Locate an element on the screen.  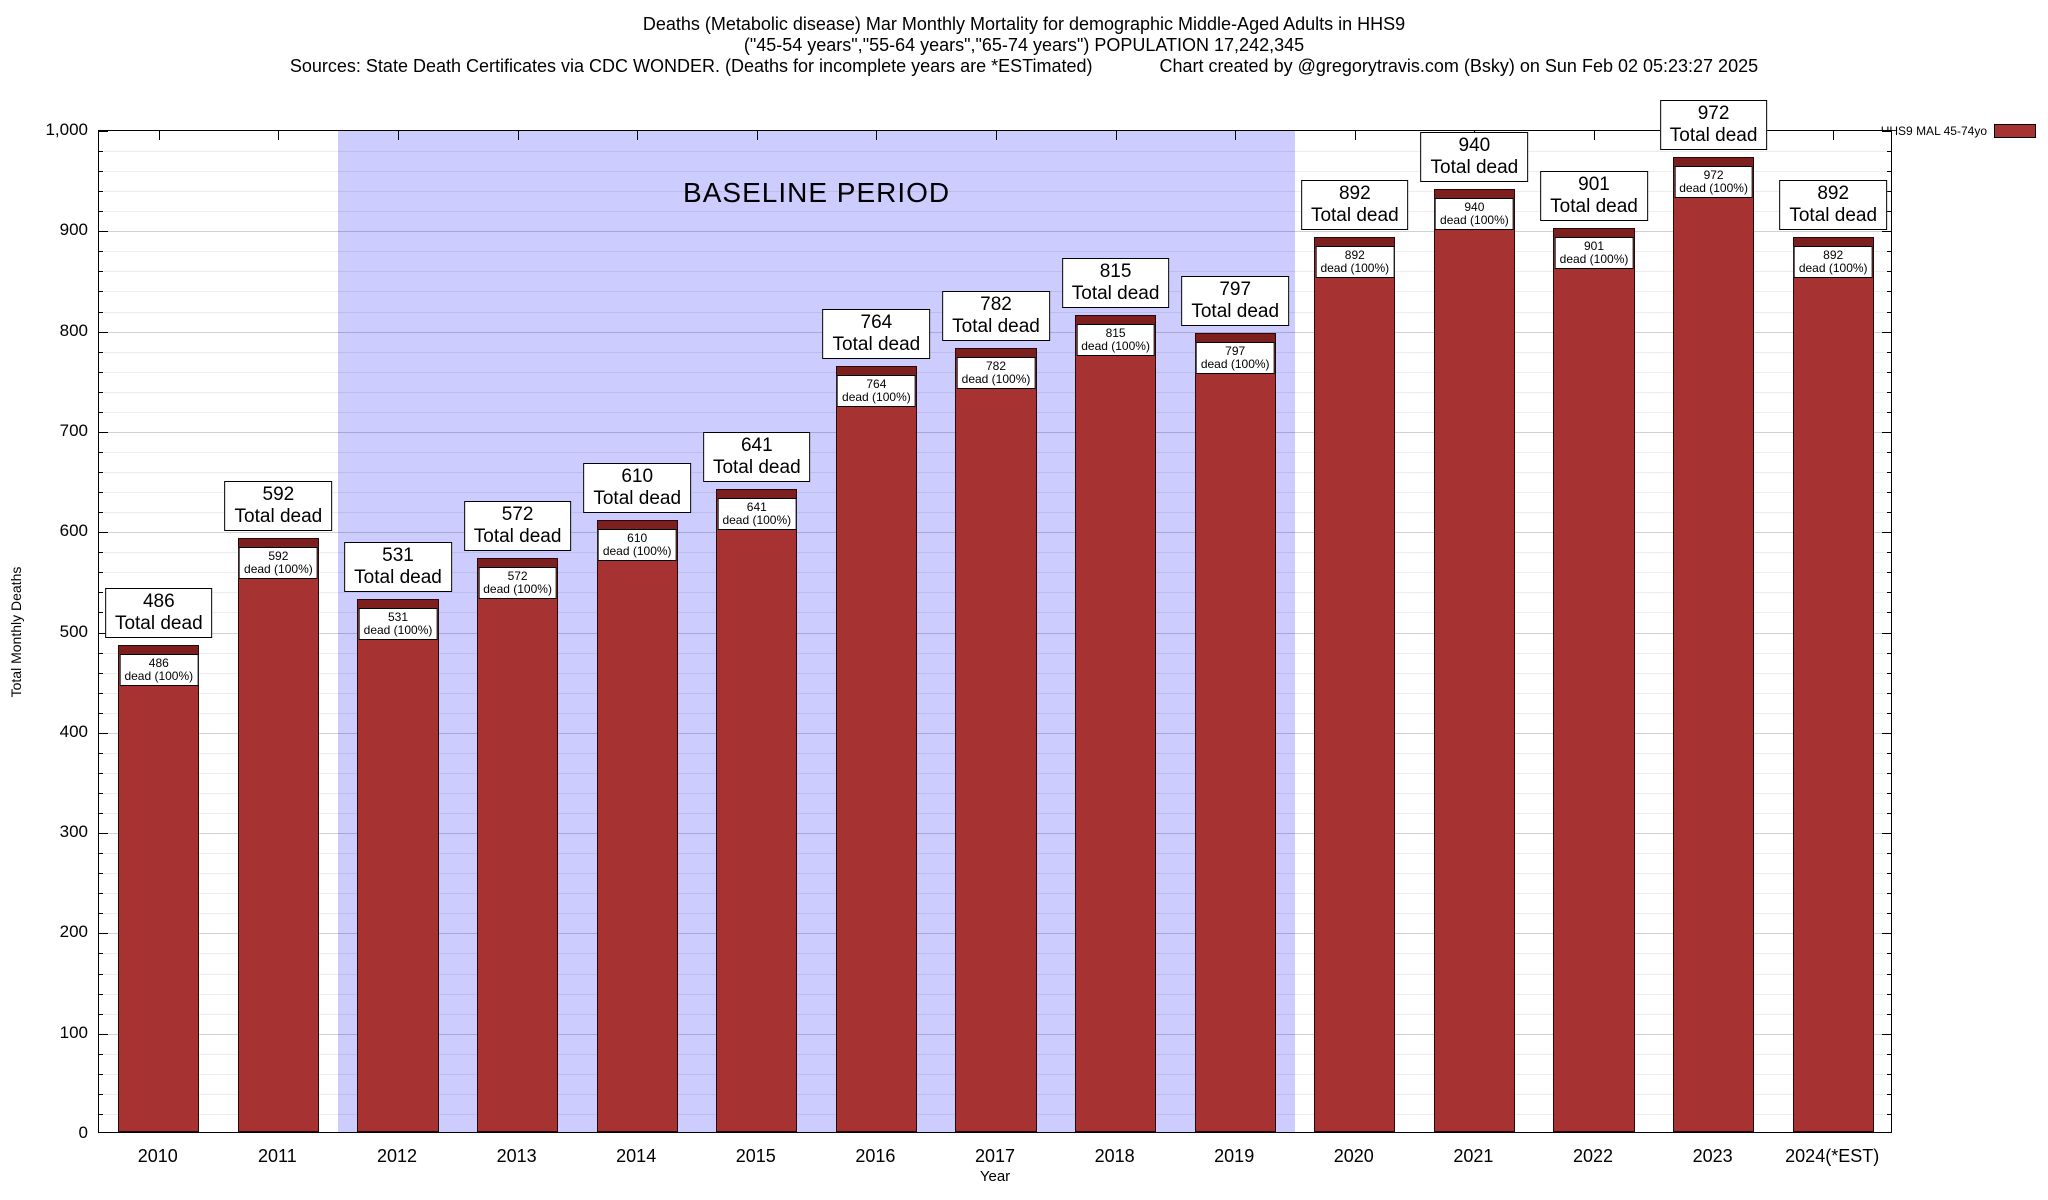
y-tick-label: 600 is located at coordinates (73, 531).